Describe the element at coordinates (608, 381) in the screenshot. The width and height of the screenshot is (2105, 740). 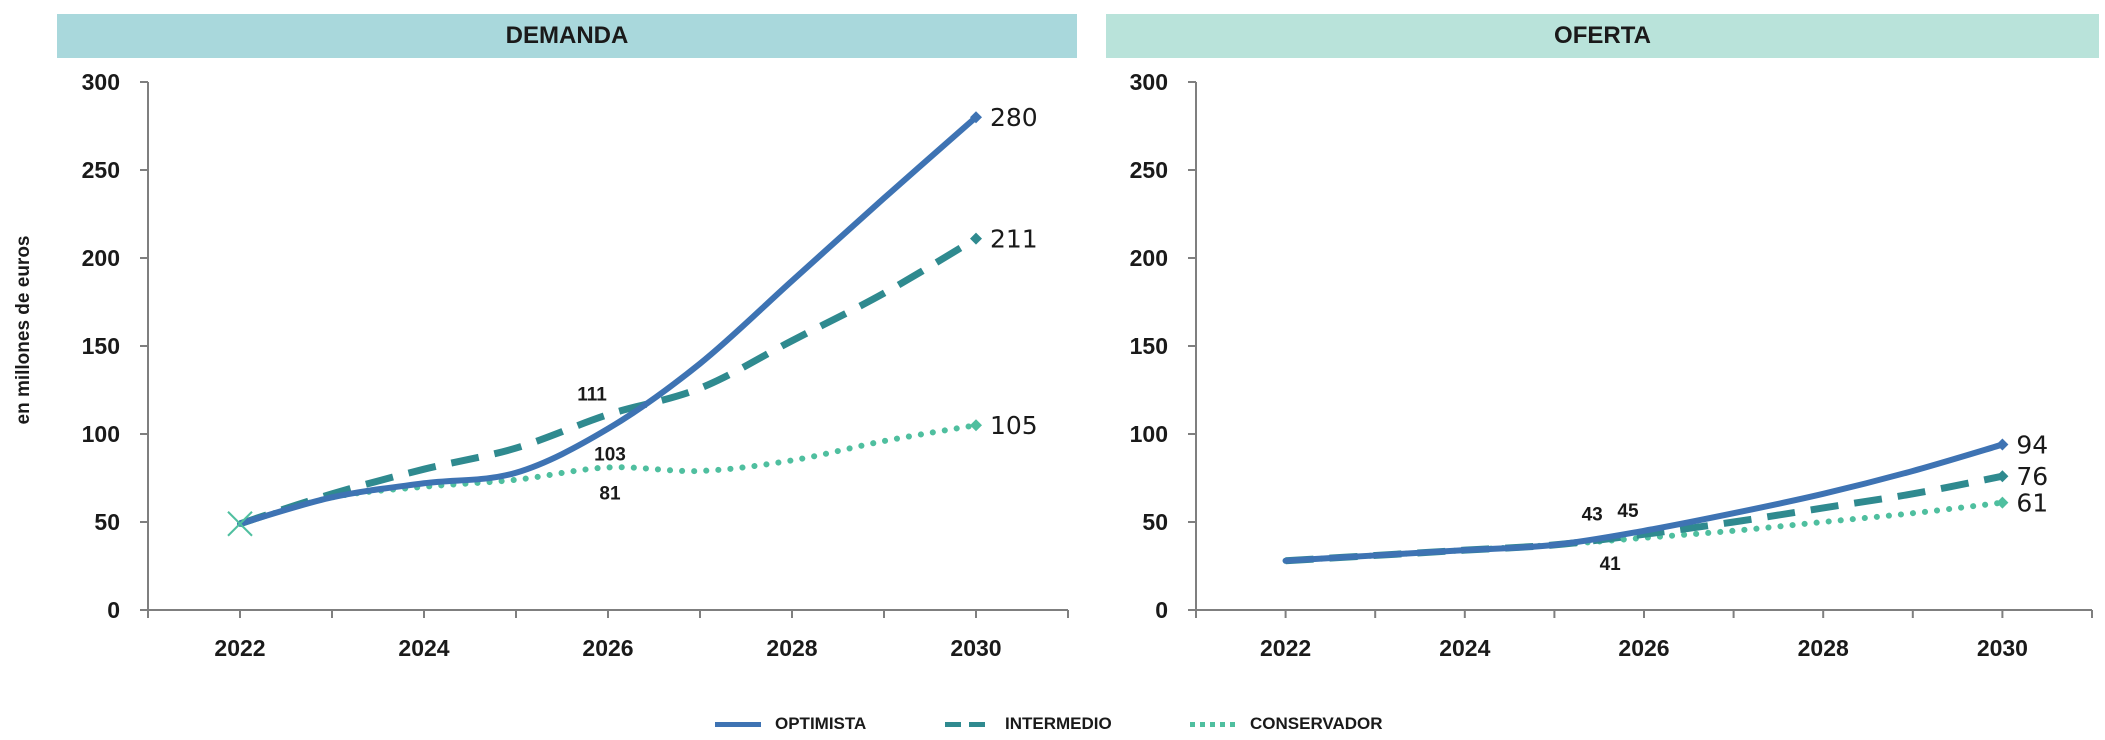
I see `series-line-intermedio-demanda` at that location.